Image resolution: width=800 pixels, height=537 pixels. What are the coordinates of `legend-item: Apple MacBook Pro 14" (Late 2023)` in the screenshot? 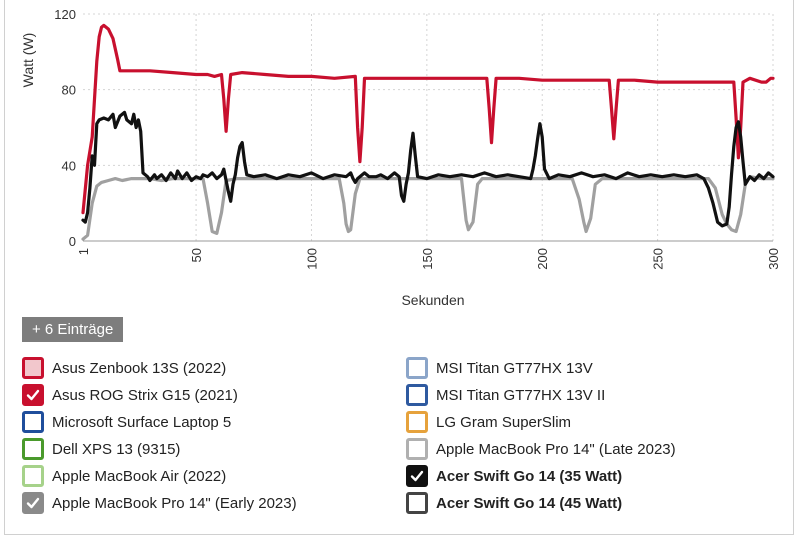 It's located at (541, 449).